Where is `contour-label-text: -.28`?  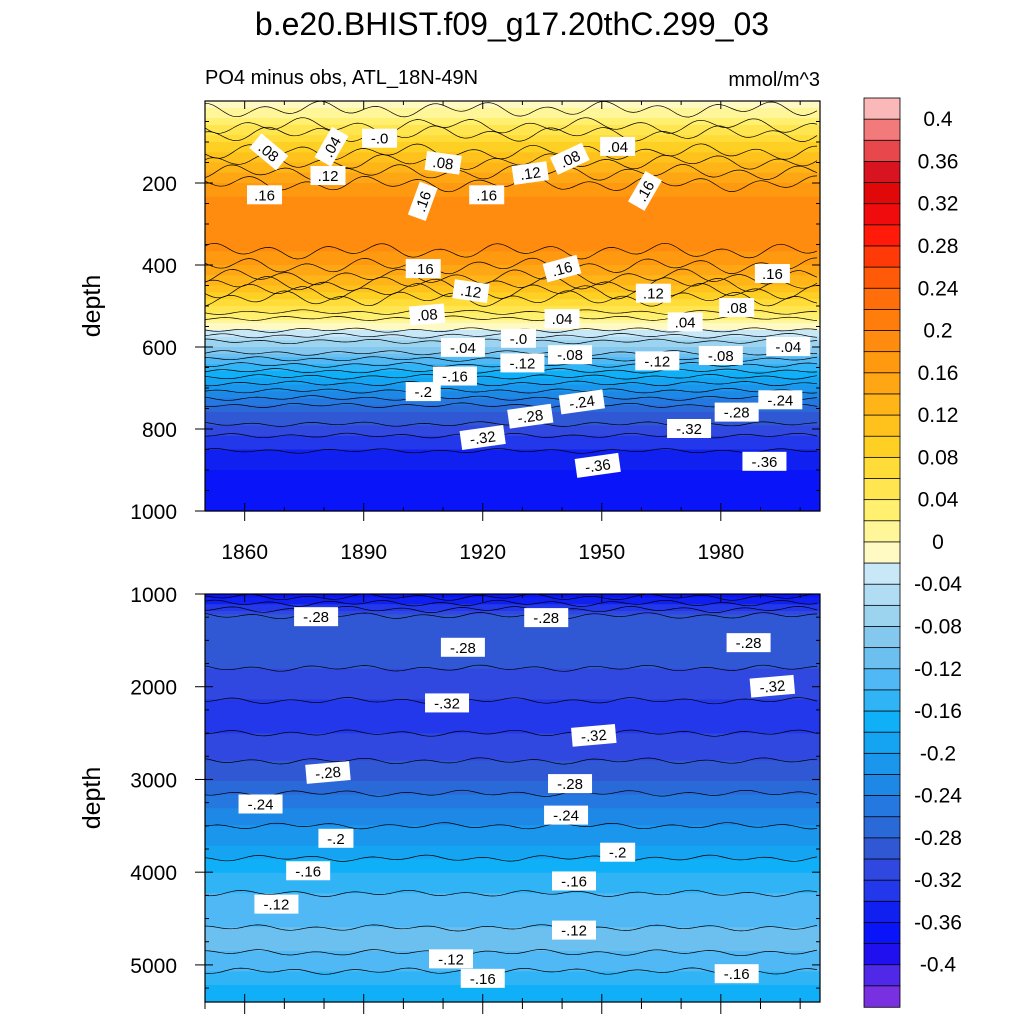 contour-label-text: -.28 is located at coordinates (316, 617).